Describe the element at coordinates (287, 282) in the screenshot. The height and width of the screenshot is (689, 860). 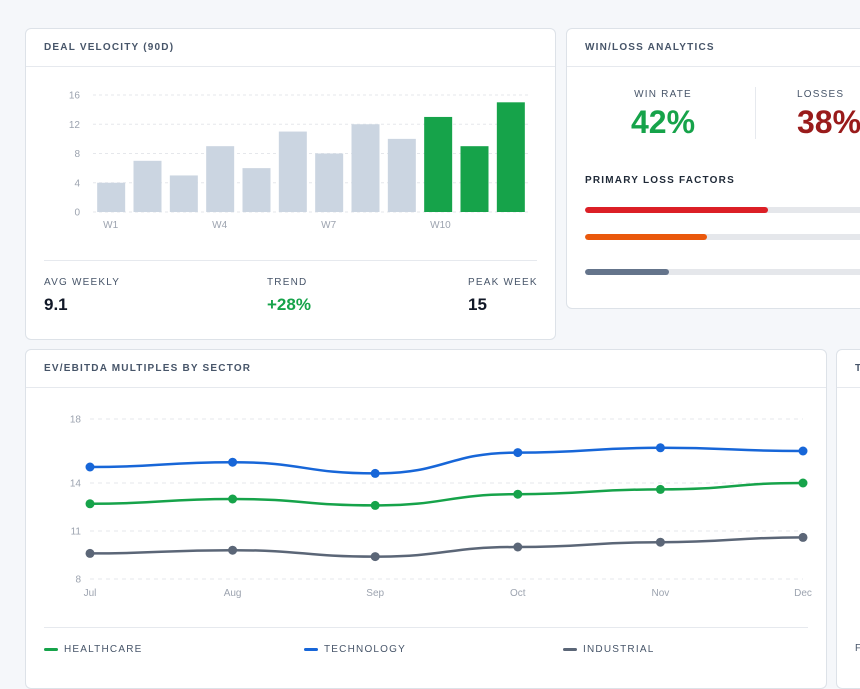
I see `trend-label: TREND` at that location.